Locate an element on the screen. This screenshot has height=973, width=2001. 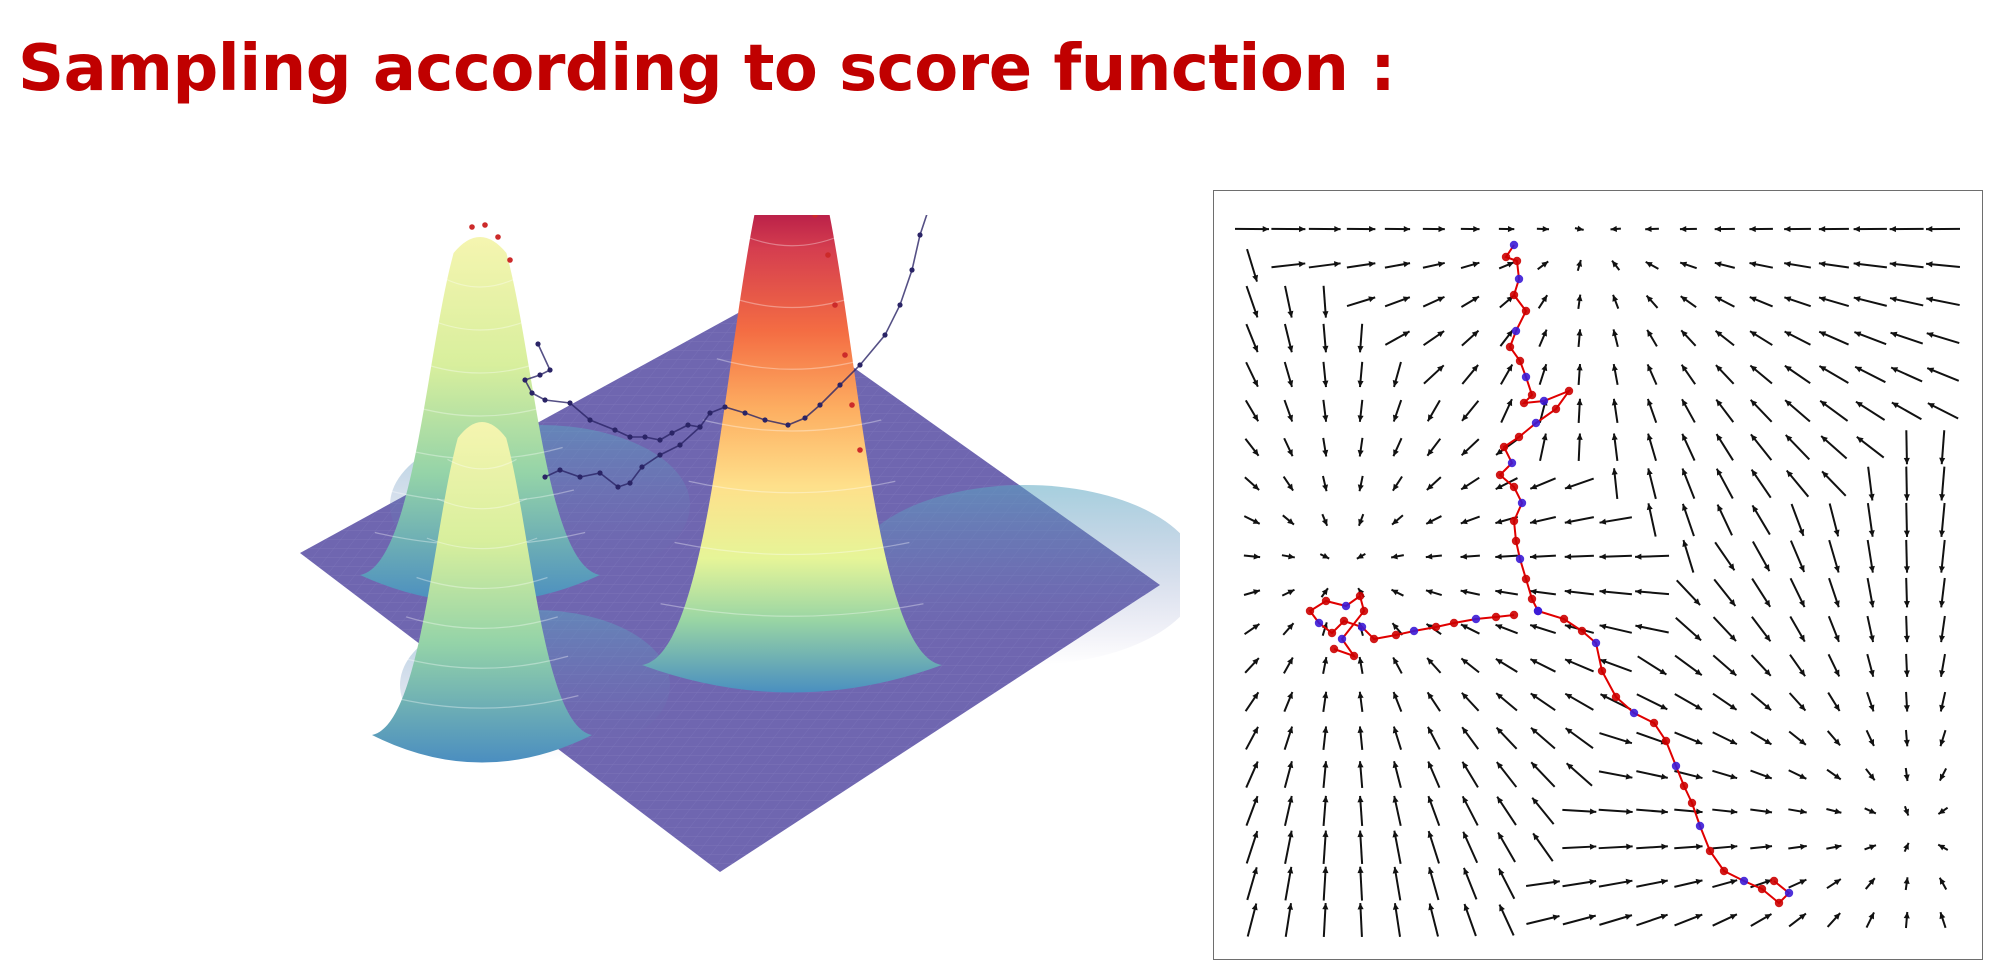
peak-right-tall-contour is located at coordinates (792, 364).